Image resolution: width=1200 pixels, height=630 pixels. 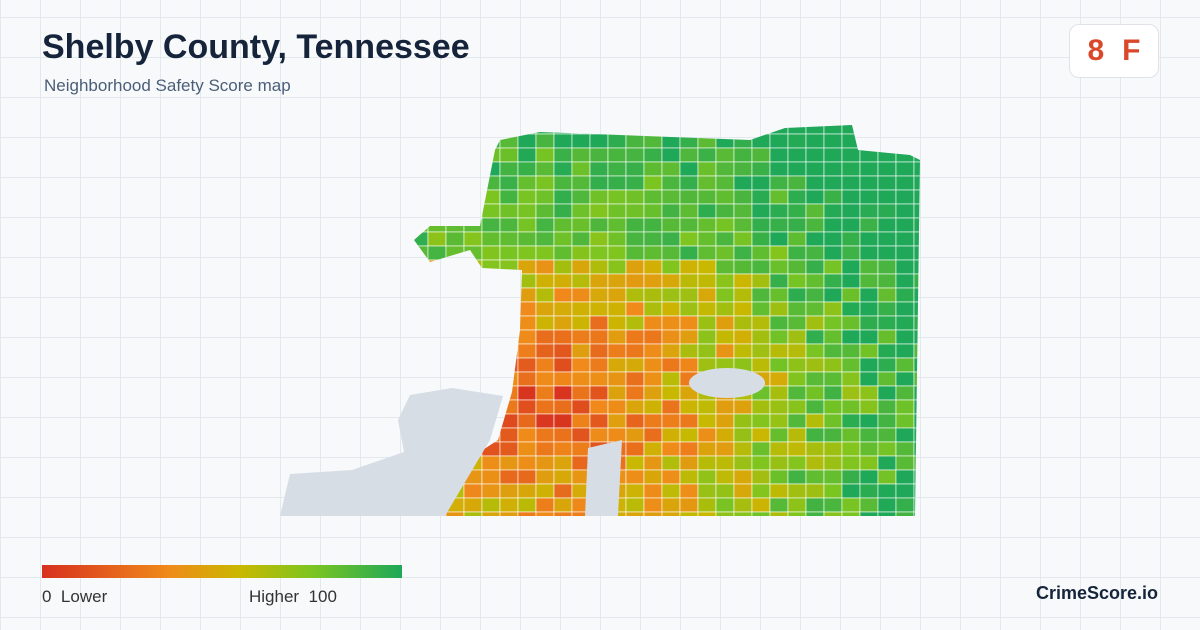 I want to click on legend-gradient, so click(x=222, y=571).